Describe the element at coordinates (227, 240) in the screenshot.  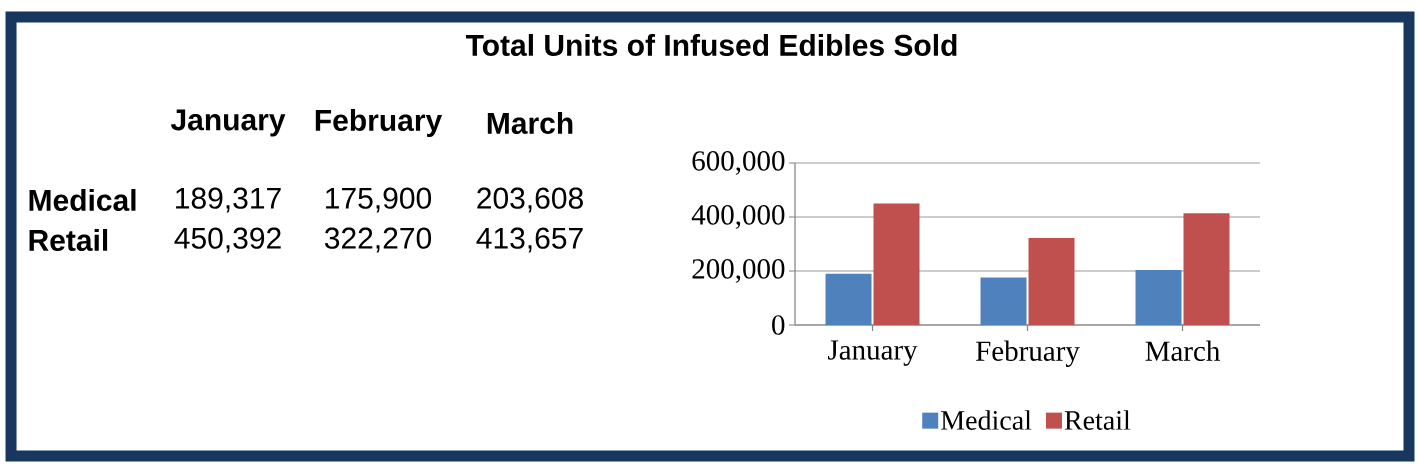
I see `text: 450,392` at that location.